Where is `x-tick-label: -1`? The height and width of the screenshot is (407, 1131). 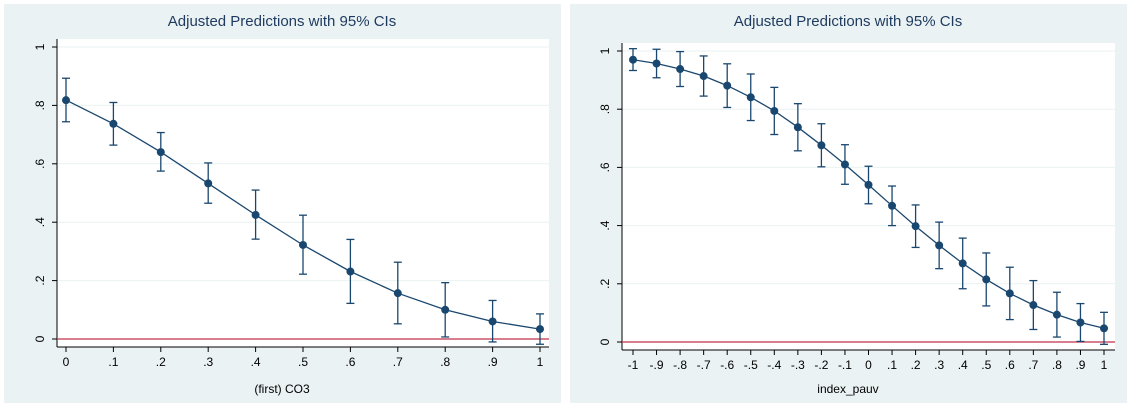
x-tick-label: -1 is located at coordinates (633, 365).